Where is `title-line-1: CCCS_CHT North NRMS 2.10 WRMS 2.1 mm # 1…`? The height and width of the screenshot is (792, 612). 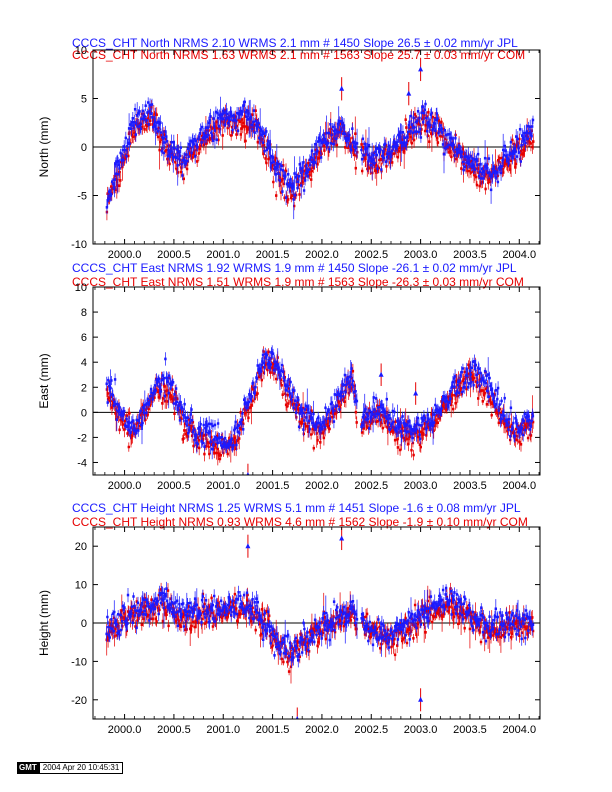 title-line-1: CCCS_CHT North NRMS 2.10 WRMS 2.1 mm # 1… is located at coordinates (295, 43).